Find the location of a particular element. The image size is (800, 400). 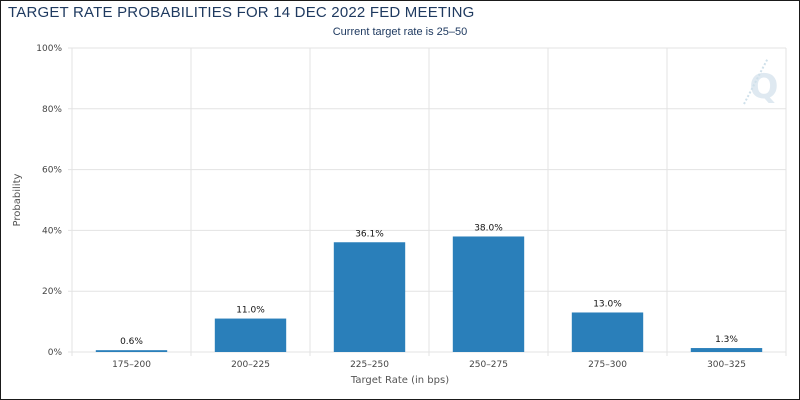

y-tick-label: 60% is located at coordinates (52, 171).